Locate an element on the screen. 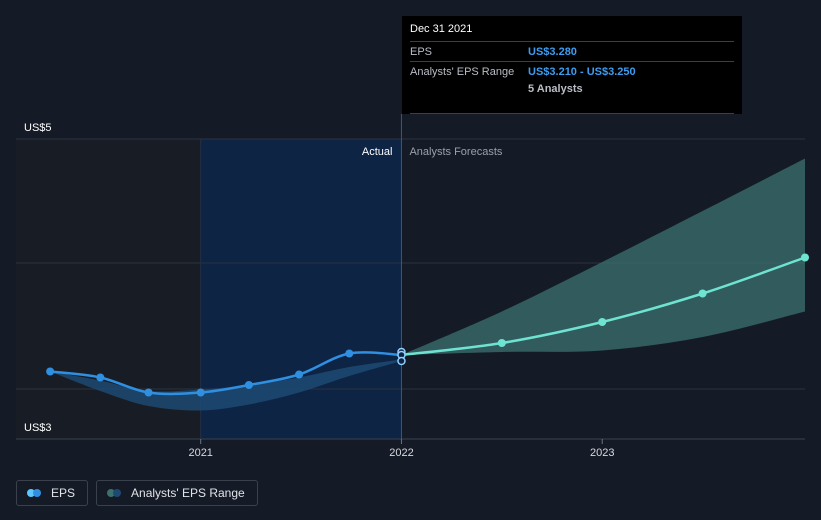  legend-item-eps: EPS is located at coordinates (52, 493).